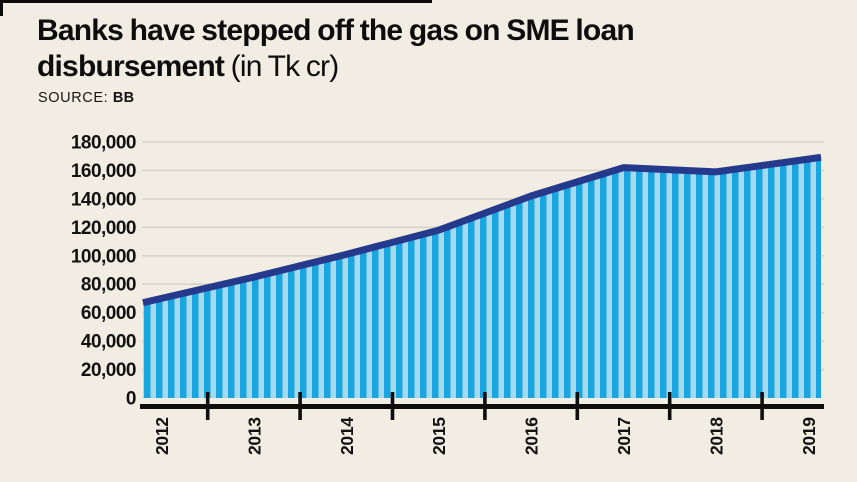 This screenshot has height=482, width=857. What do you see at coordinates (103, 228) in the screenshot?
I see `y-axis-label: 120,000` at bounding box center [103, 228].